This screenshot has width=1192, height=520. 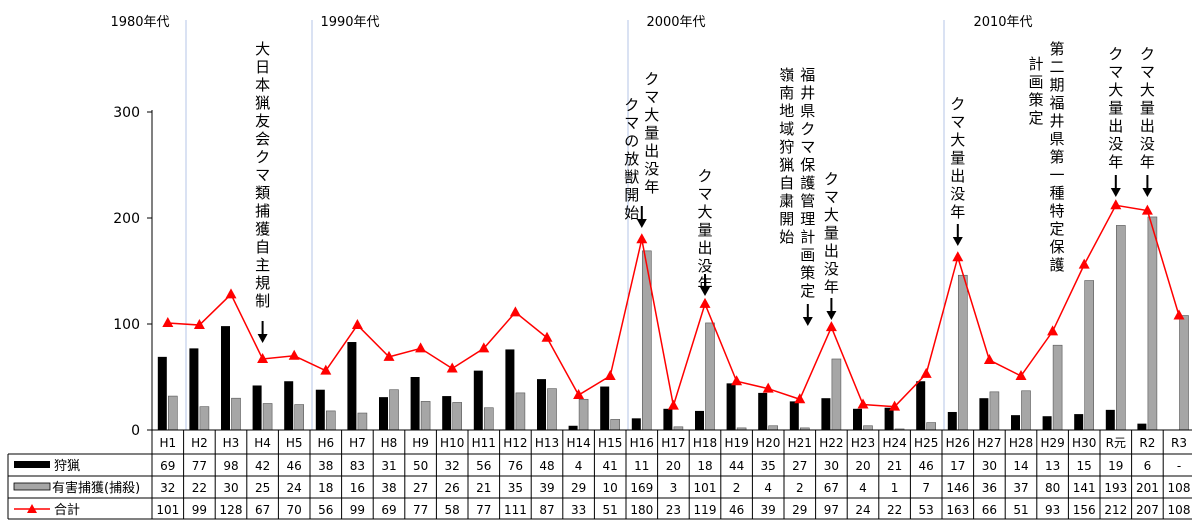 What do you see at coordinates (67, 510) in the screenshot?
I see `legend-label-total: 合計` at bounding box center [67, 510].